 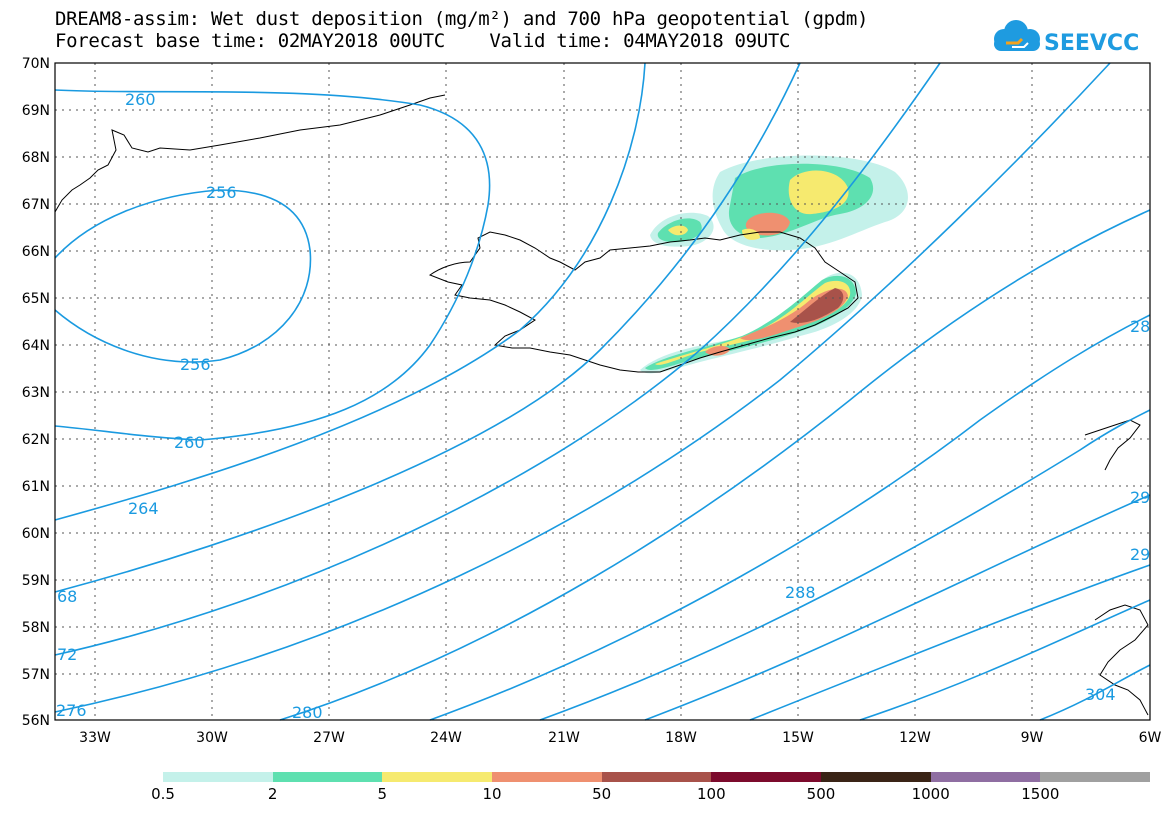 What do you see at coordinates (681, 738) in the screenshot?
I see `lon-label: 18W` at bounding box center [681, 738].